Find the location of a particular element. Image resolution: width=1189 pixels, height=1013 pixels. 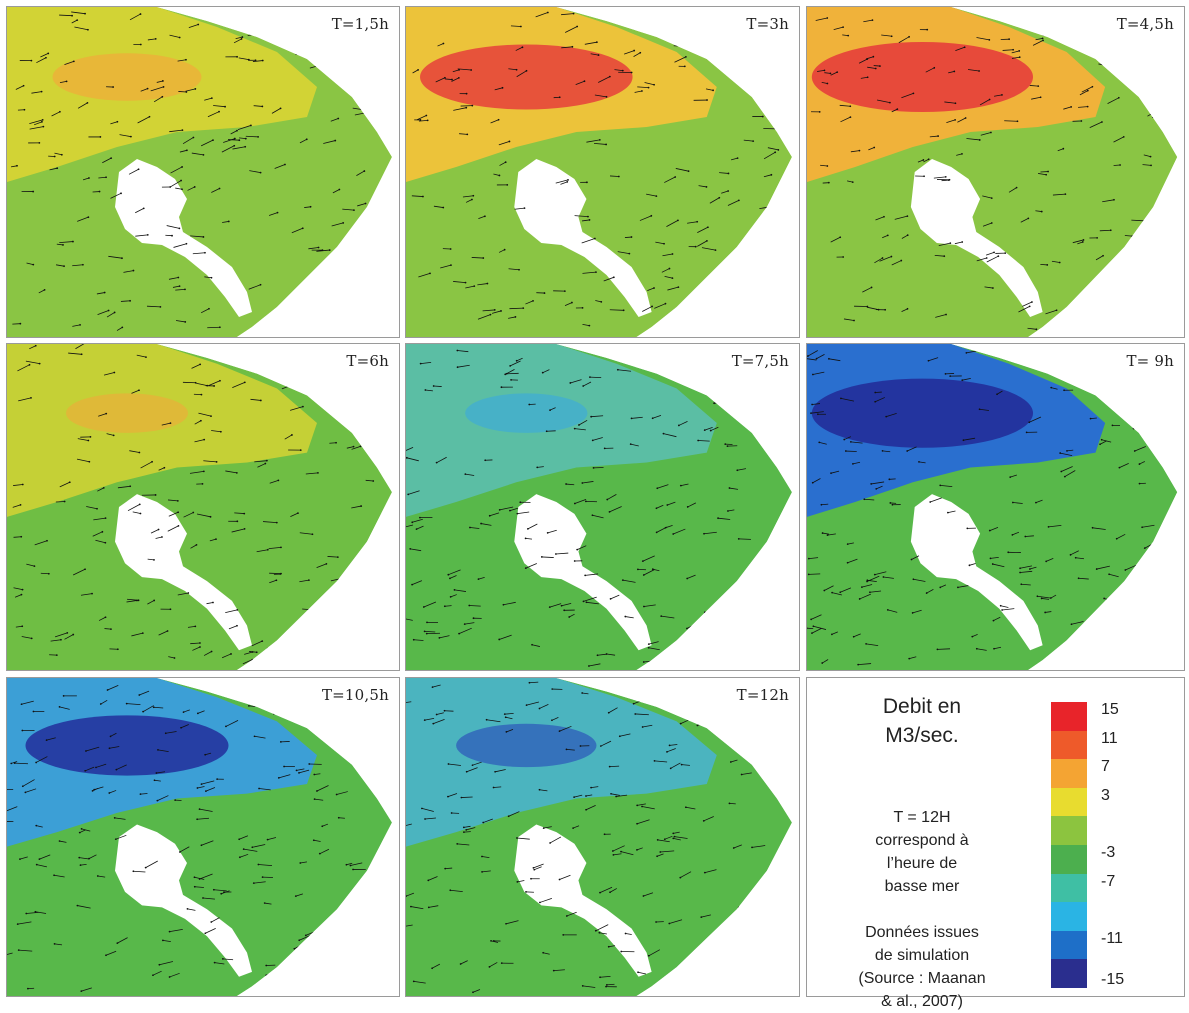

scale-tick-label: 11 is located at coordinates (1109, 739).